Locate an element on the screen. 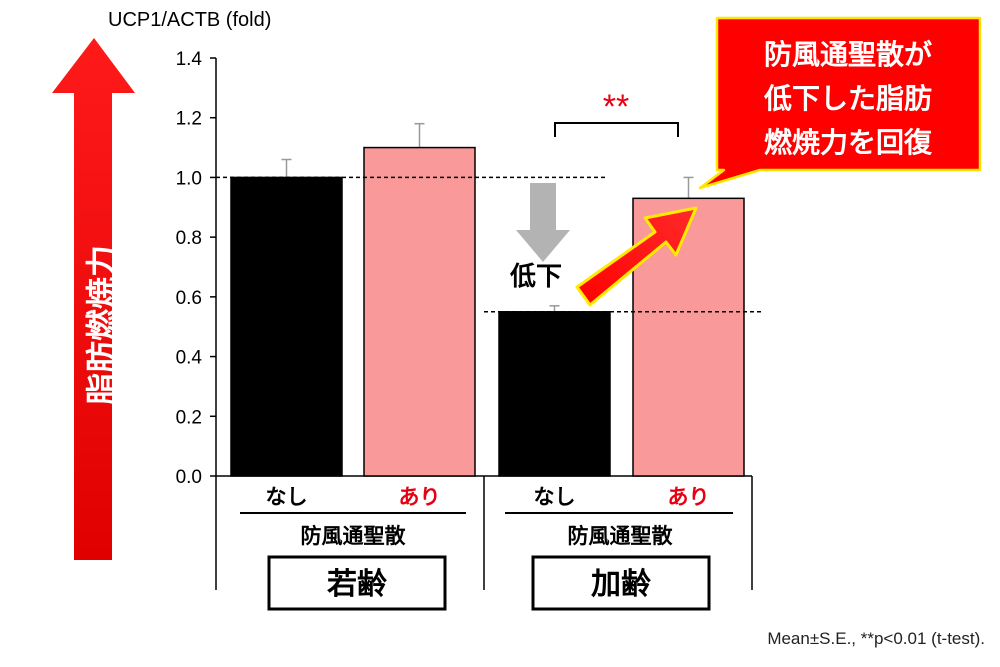  age-label-young: 若齢 is located at coordinates (357, 584).